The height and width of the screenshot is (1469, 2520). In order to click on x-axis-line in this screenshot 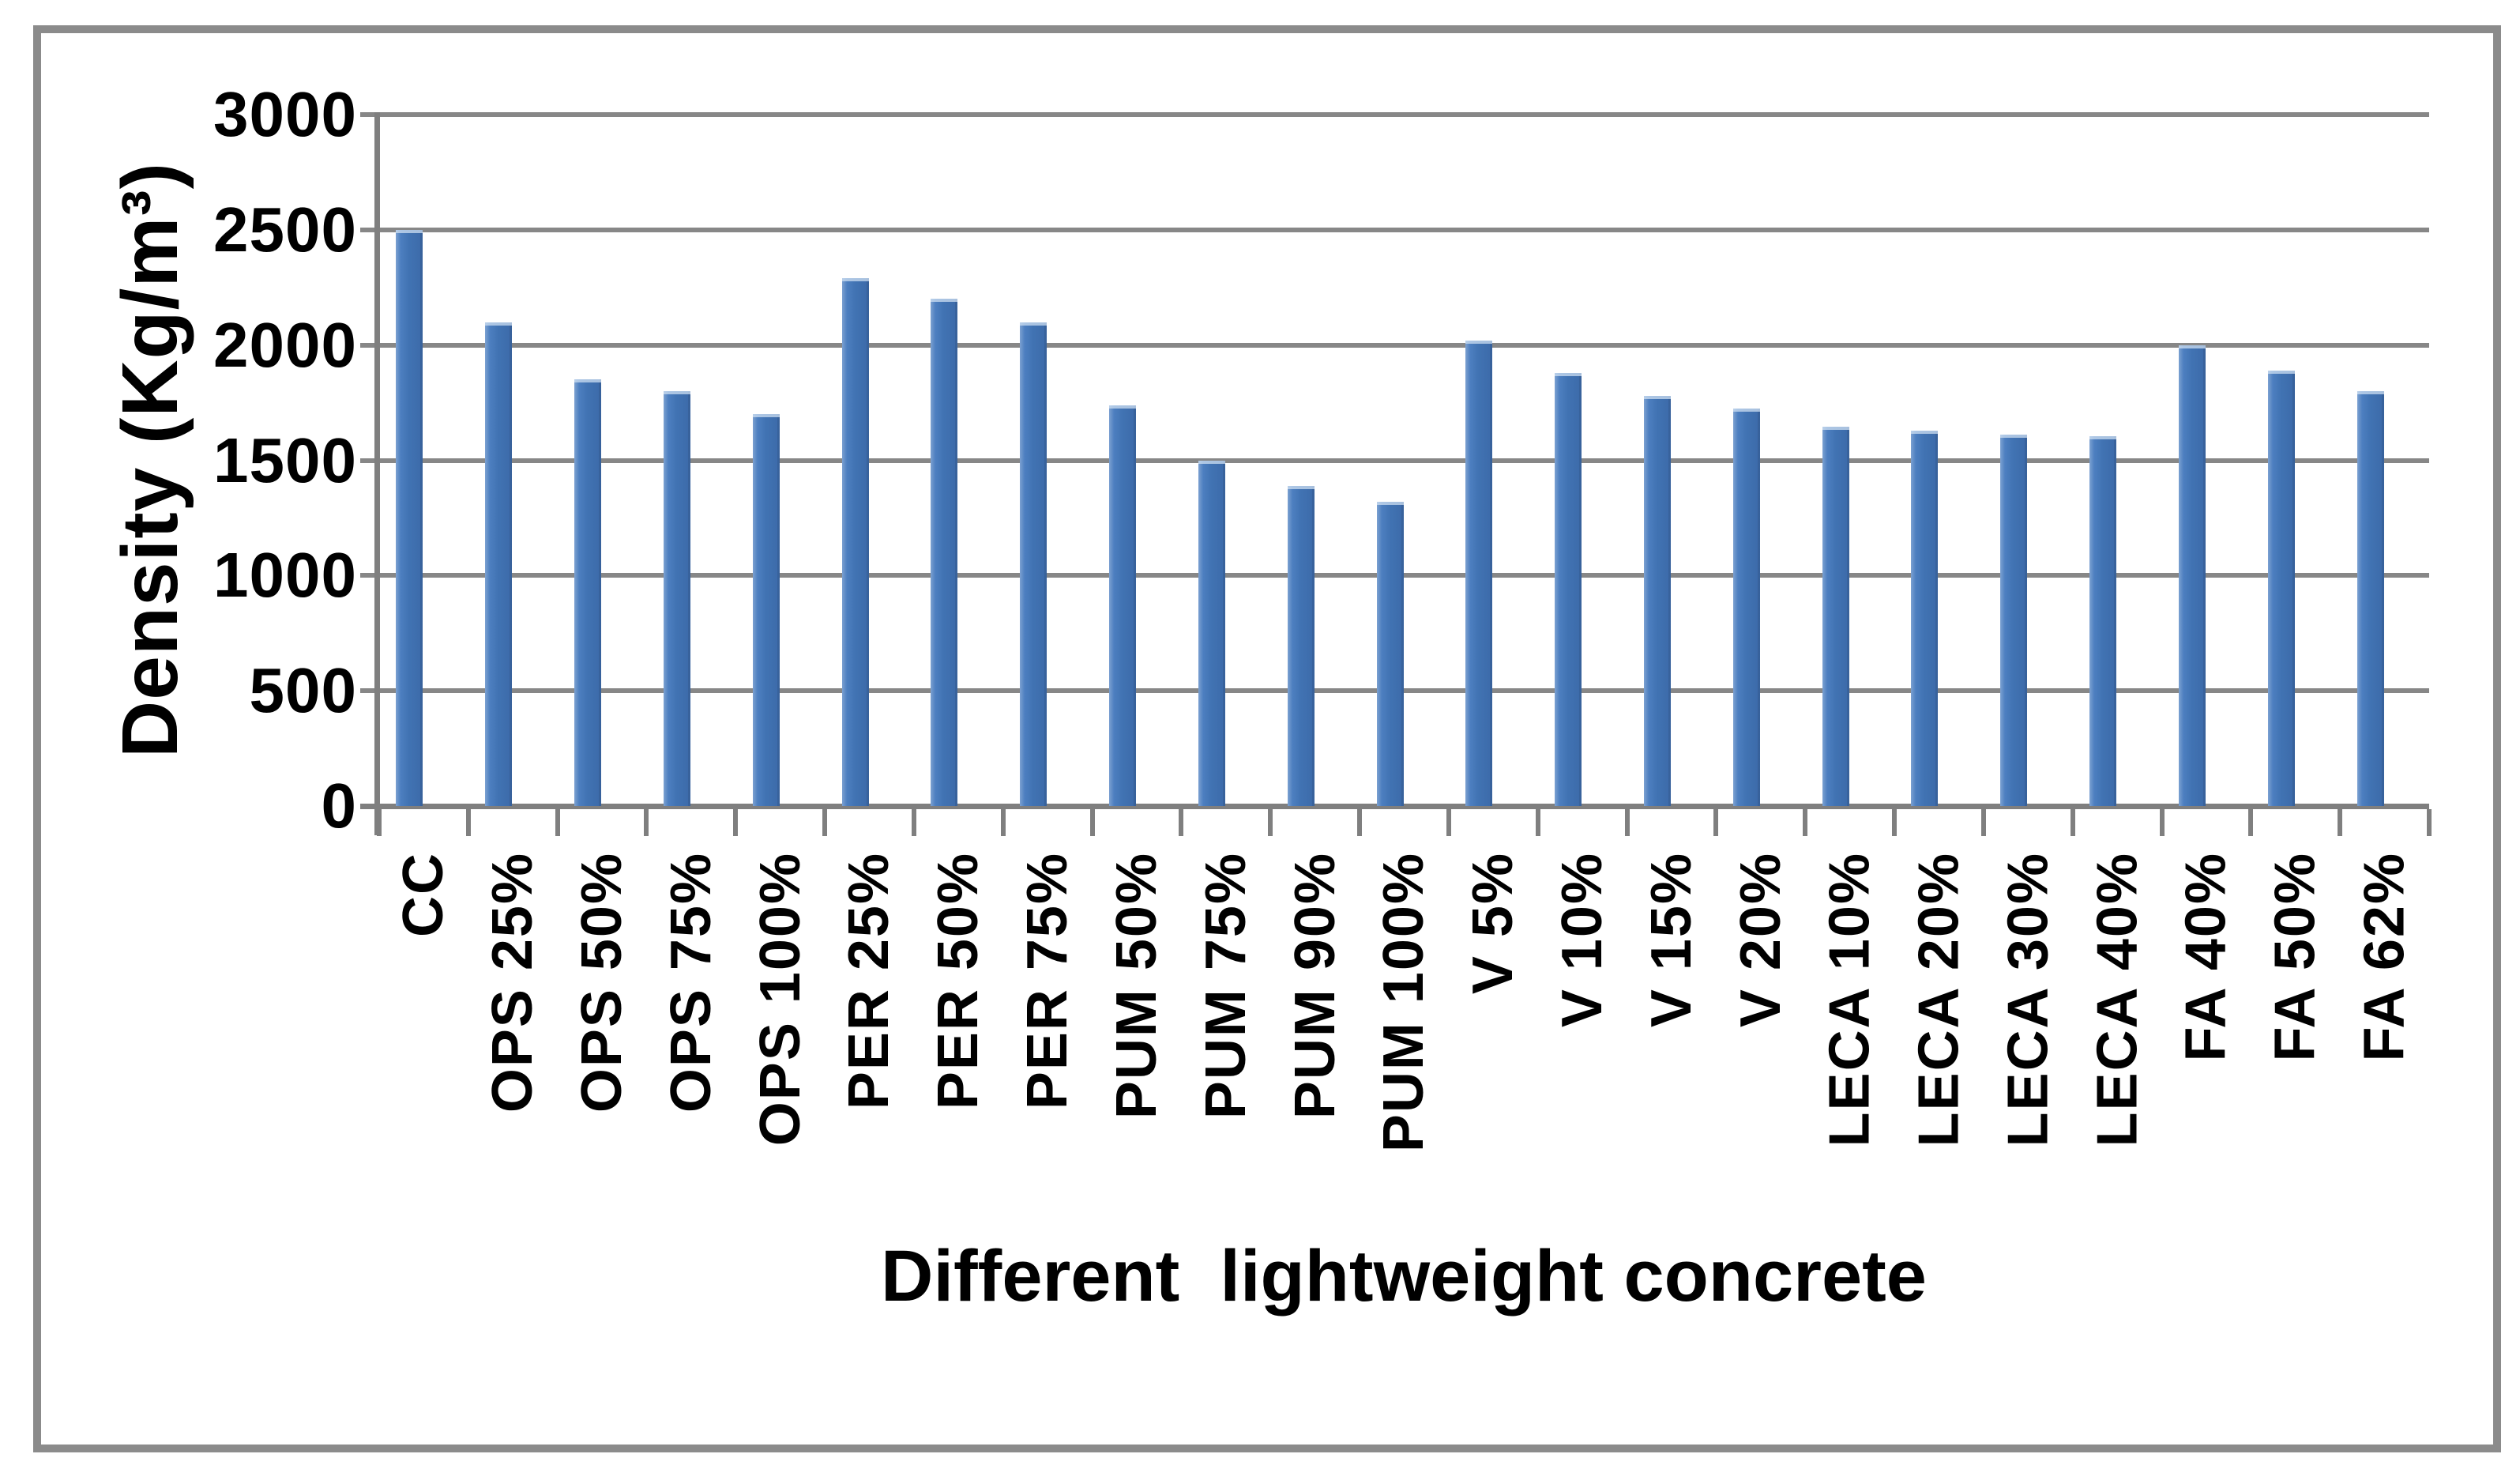, I will do `click(1394, 806)`.